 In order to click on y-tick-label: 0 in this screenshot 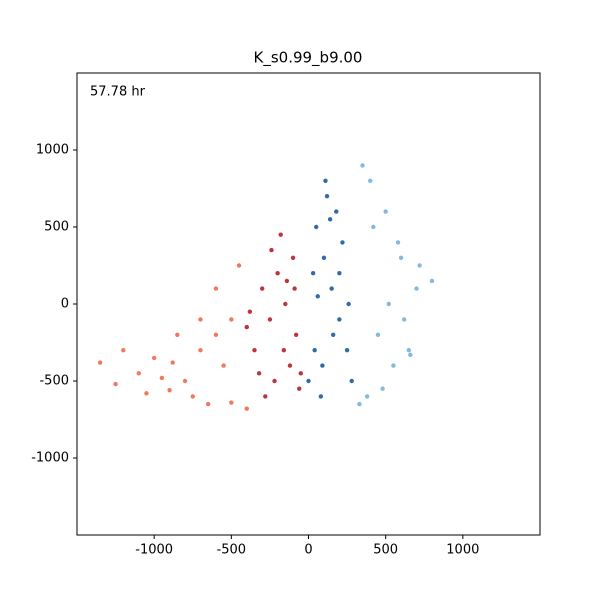, I will do `click(65, 304)`.